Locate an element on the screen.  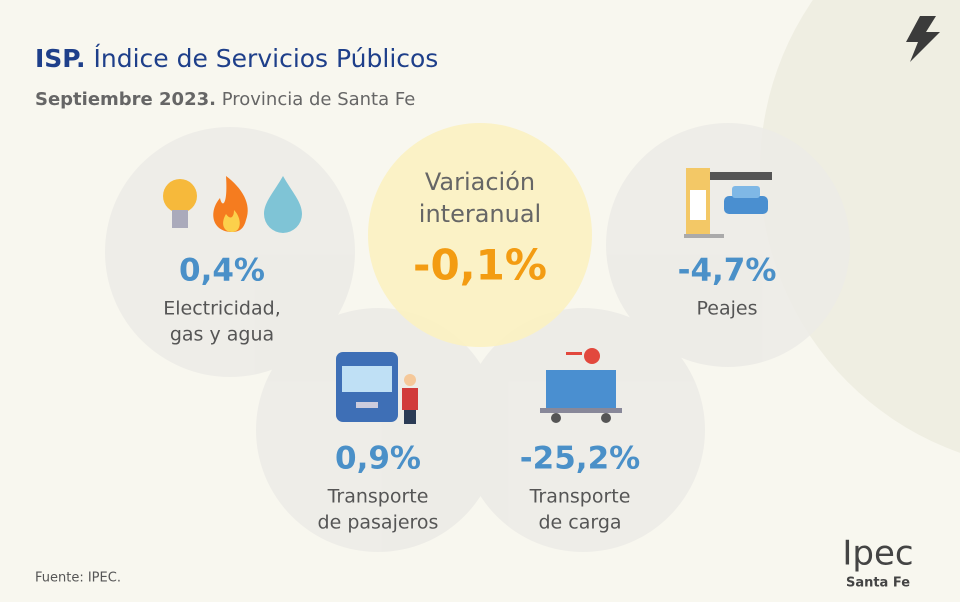
car is located at coordinates (746, 205).